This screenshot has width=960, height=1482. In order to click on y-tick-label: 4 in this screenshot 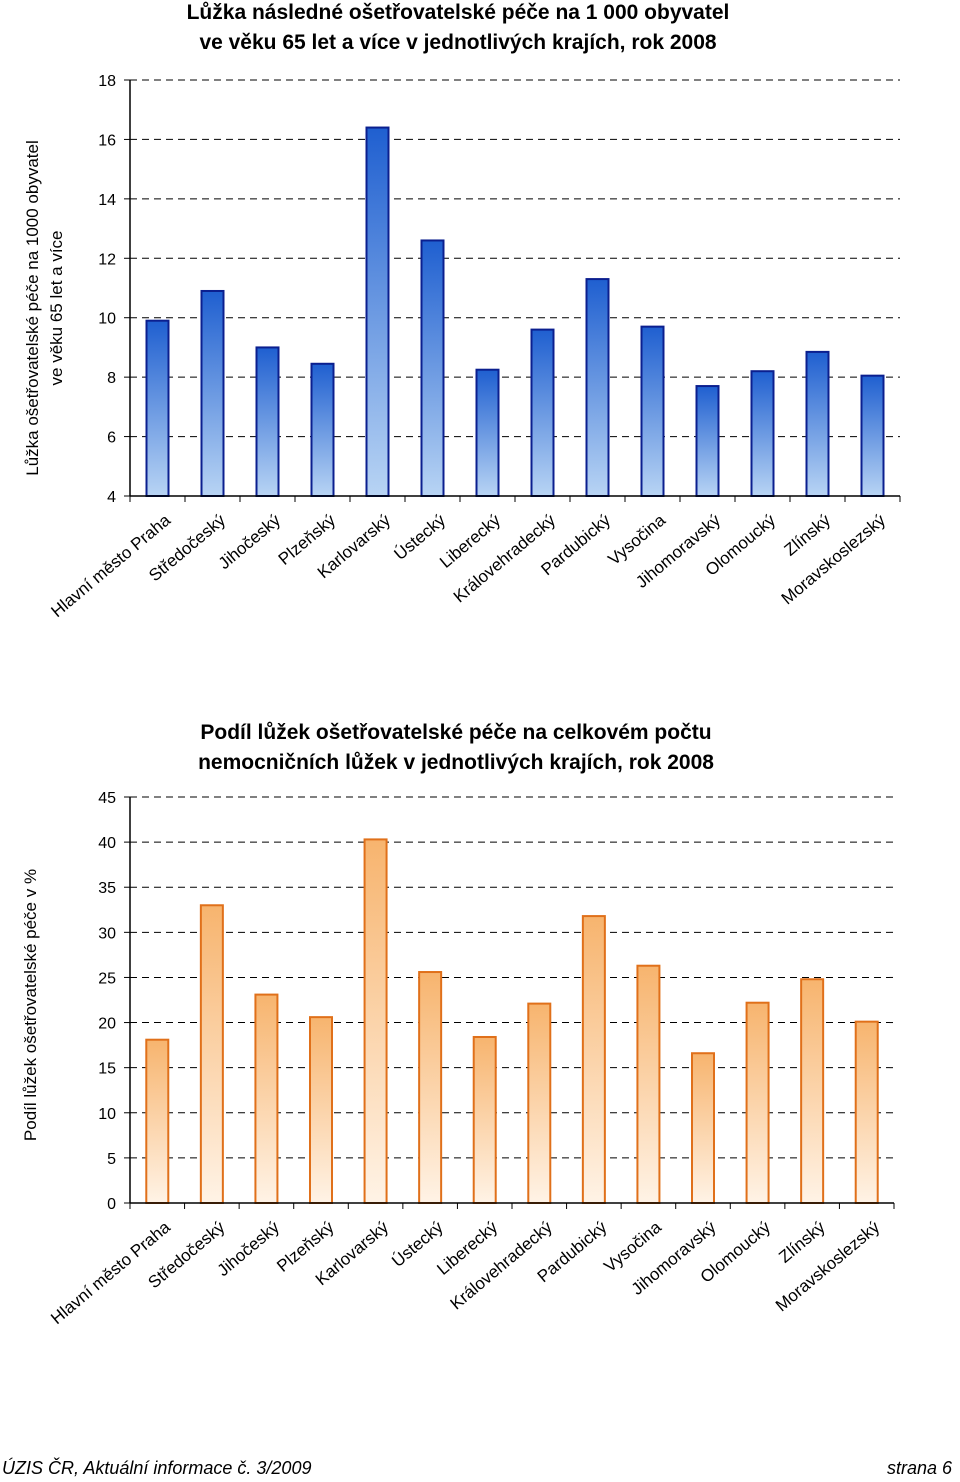, I will do `click(111, 497)`.